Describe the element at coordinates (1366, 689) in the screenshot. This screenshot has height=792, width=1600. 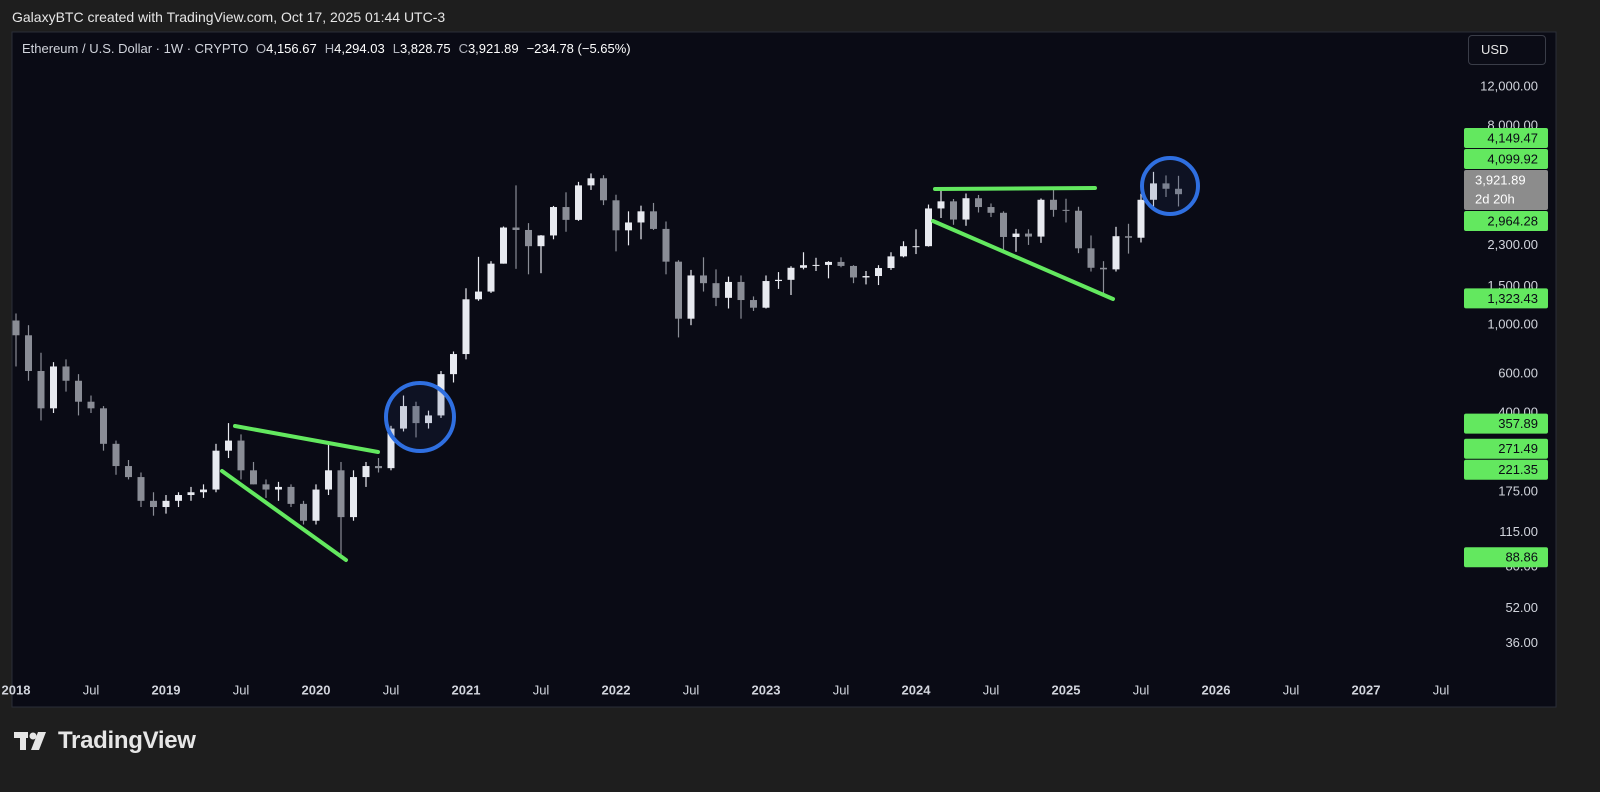
I see `x-tick-label: 2027` at that location.